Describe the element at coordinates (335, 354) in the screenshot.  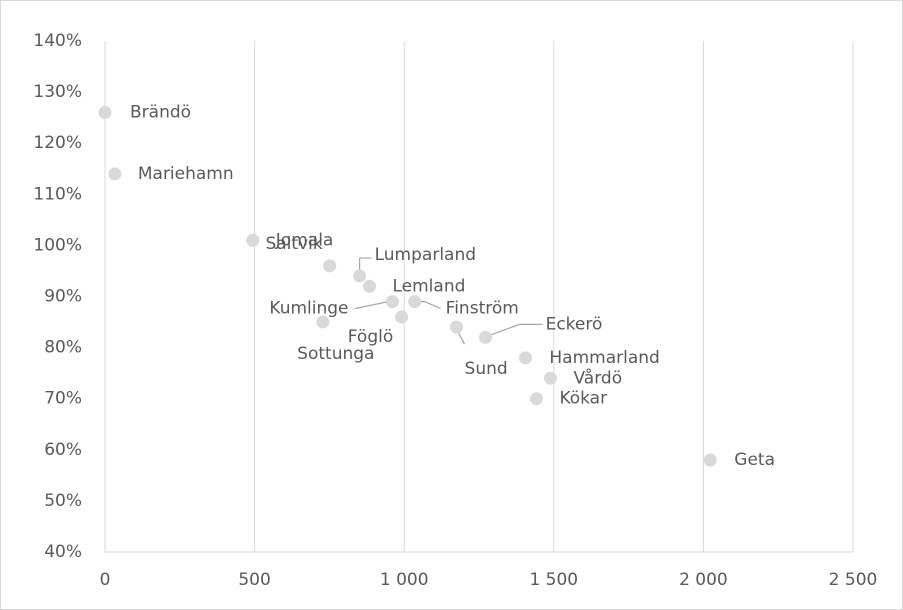
I see `point-label: Sottunga` at that location.